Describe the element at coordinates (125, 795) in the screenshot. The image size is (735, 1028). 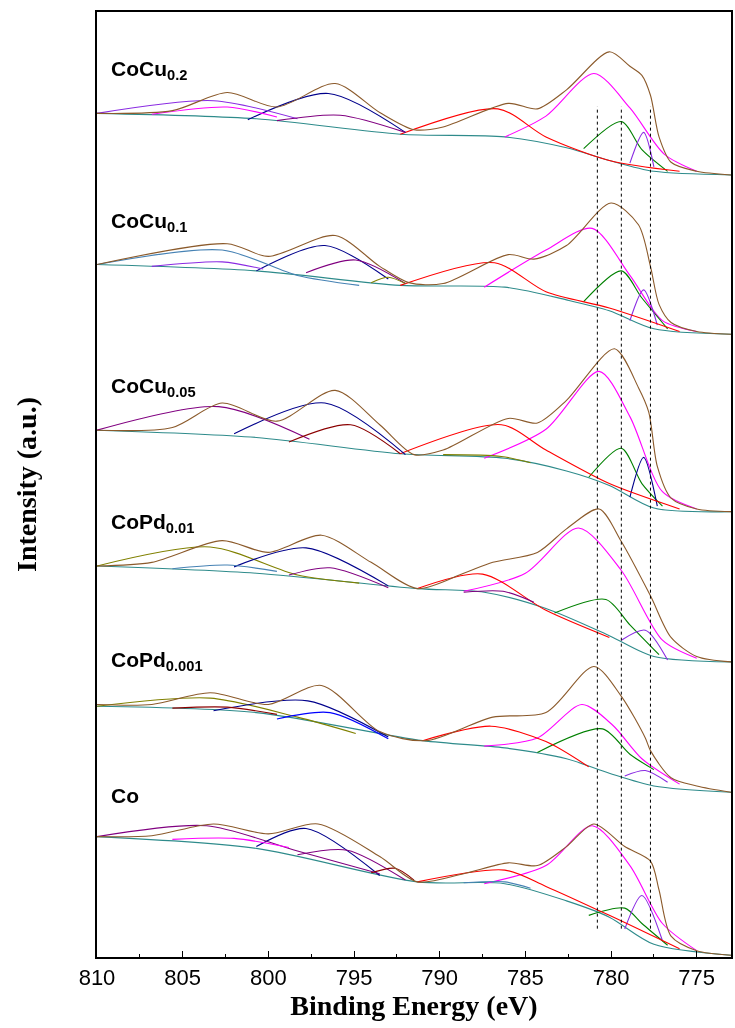
I see `series-label: Co` at that location.